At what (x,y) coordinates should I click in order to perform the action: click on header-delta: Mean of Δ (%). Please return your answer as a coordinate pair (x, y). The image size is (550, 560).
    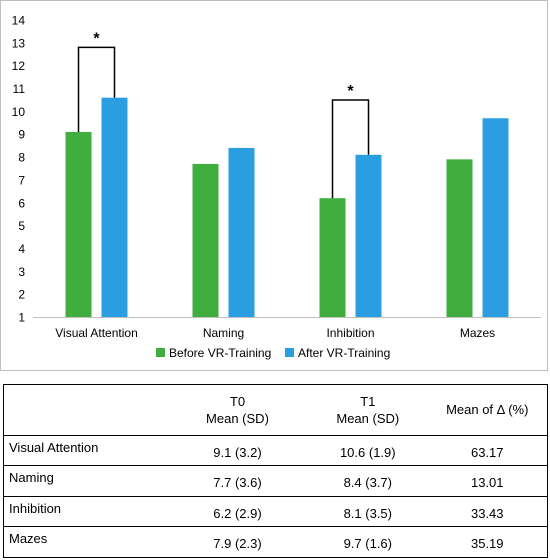
    Looking at the image, I should click on (487, 410).